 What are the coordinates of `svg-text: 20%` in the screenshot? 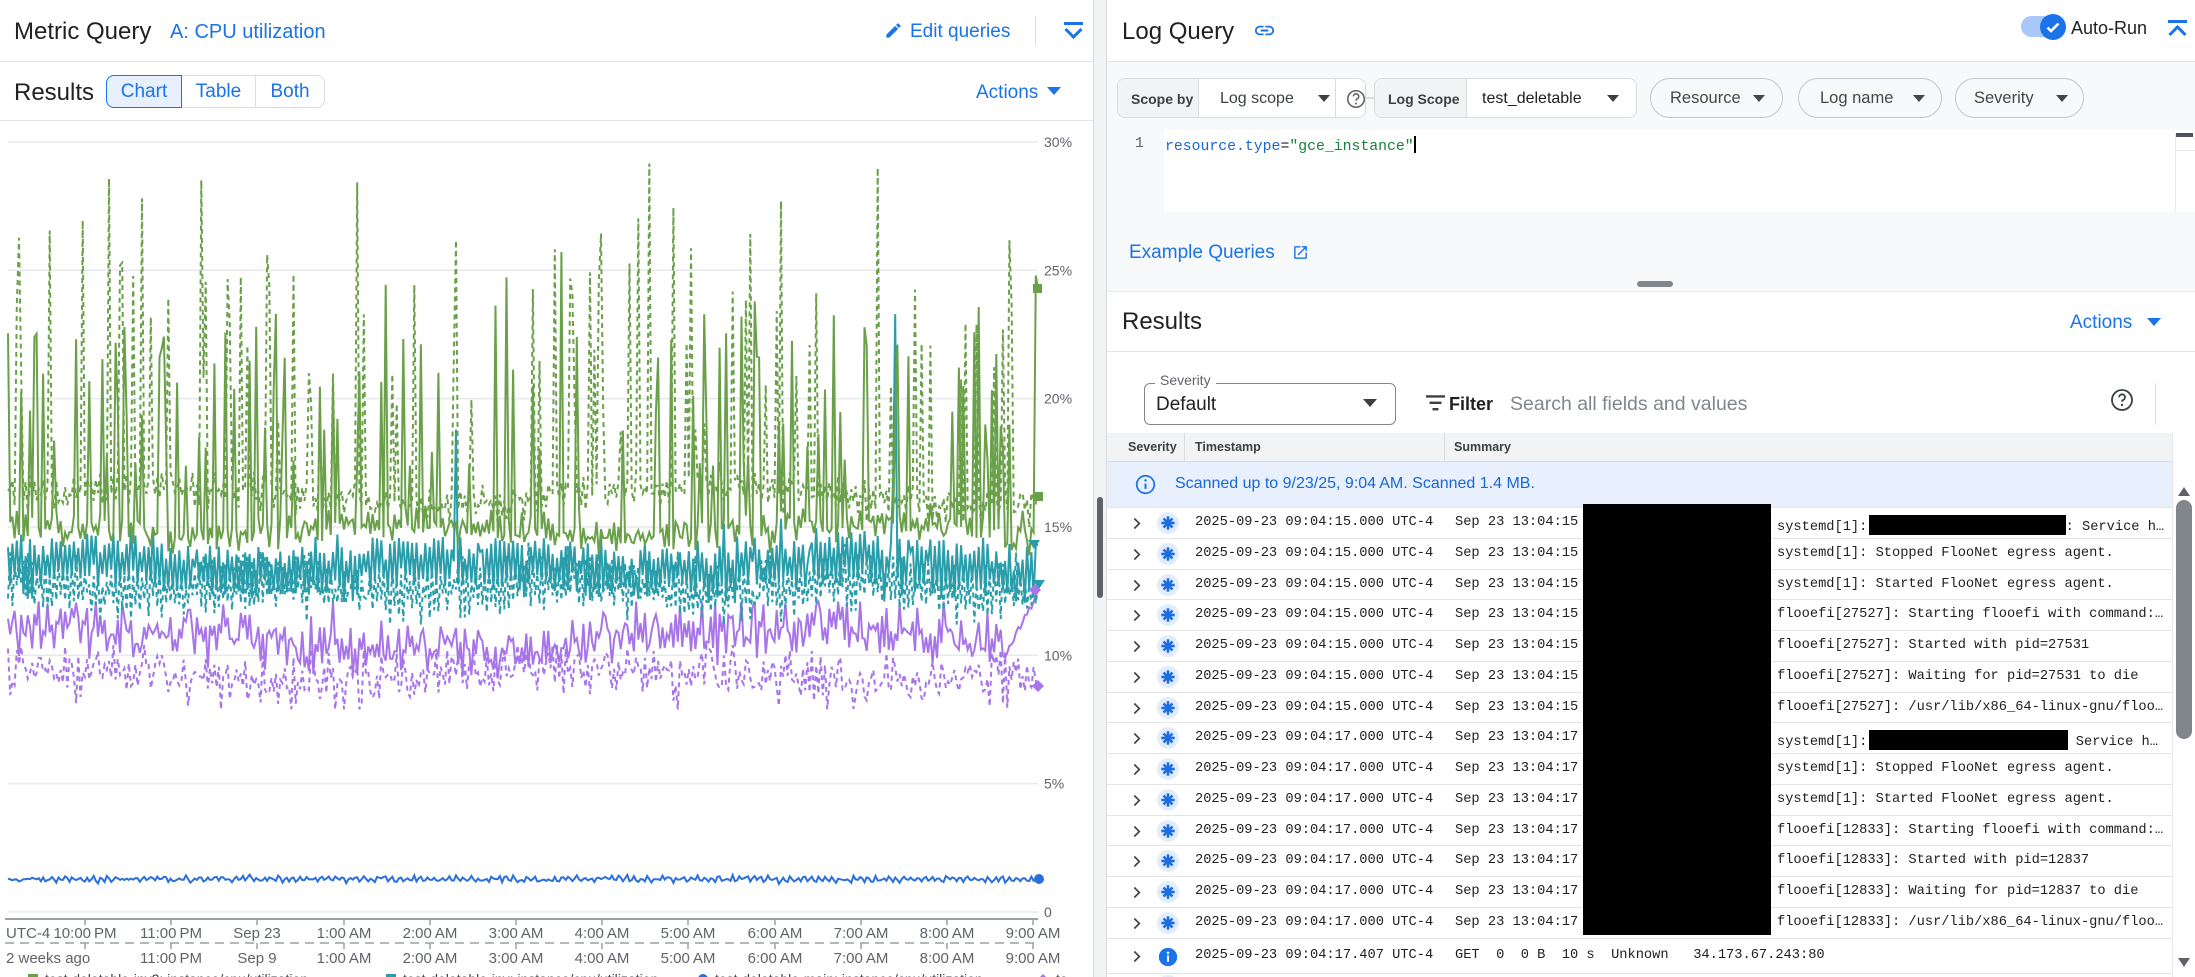 It's located at (1058, 399).